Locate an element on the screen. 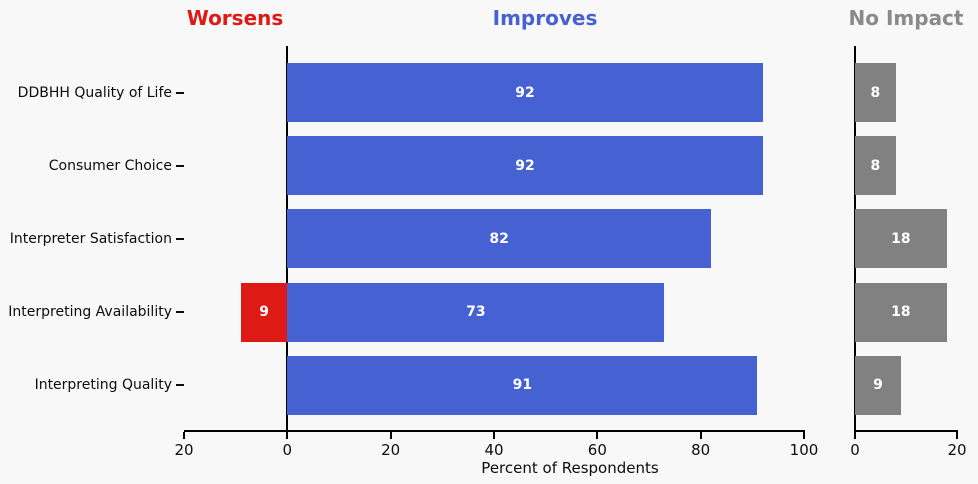  bar-no-impact: 9 is located at coordinates (878, 385).